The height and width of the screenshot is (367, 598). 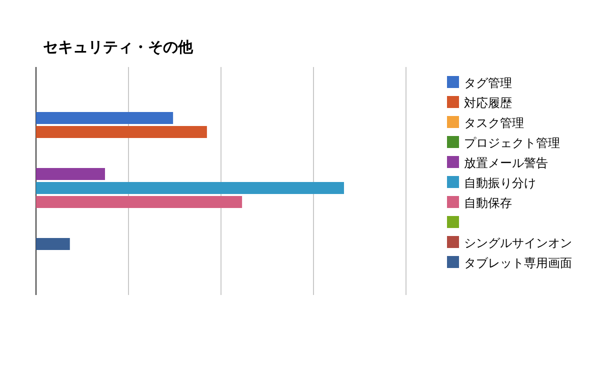 What do you see at coordinates (488, 103) in the screenshot?
I see `legend-label: 対応履歴` at bounding box center [488, 103].